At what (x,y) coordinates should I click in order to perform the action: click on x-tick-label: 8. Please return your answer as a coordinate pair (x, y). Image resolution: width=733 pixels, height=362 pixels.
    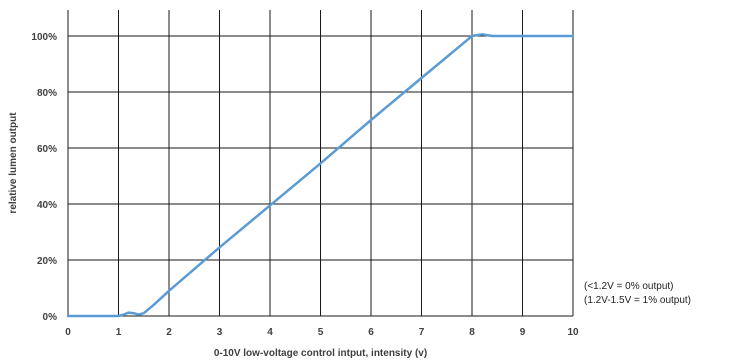
    Looking at the image, I should click on (472, 332).